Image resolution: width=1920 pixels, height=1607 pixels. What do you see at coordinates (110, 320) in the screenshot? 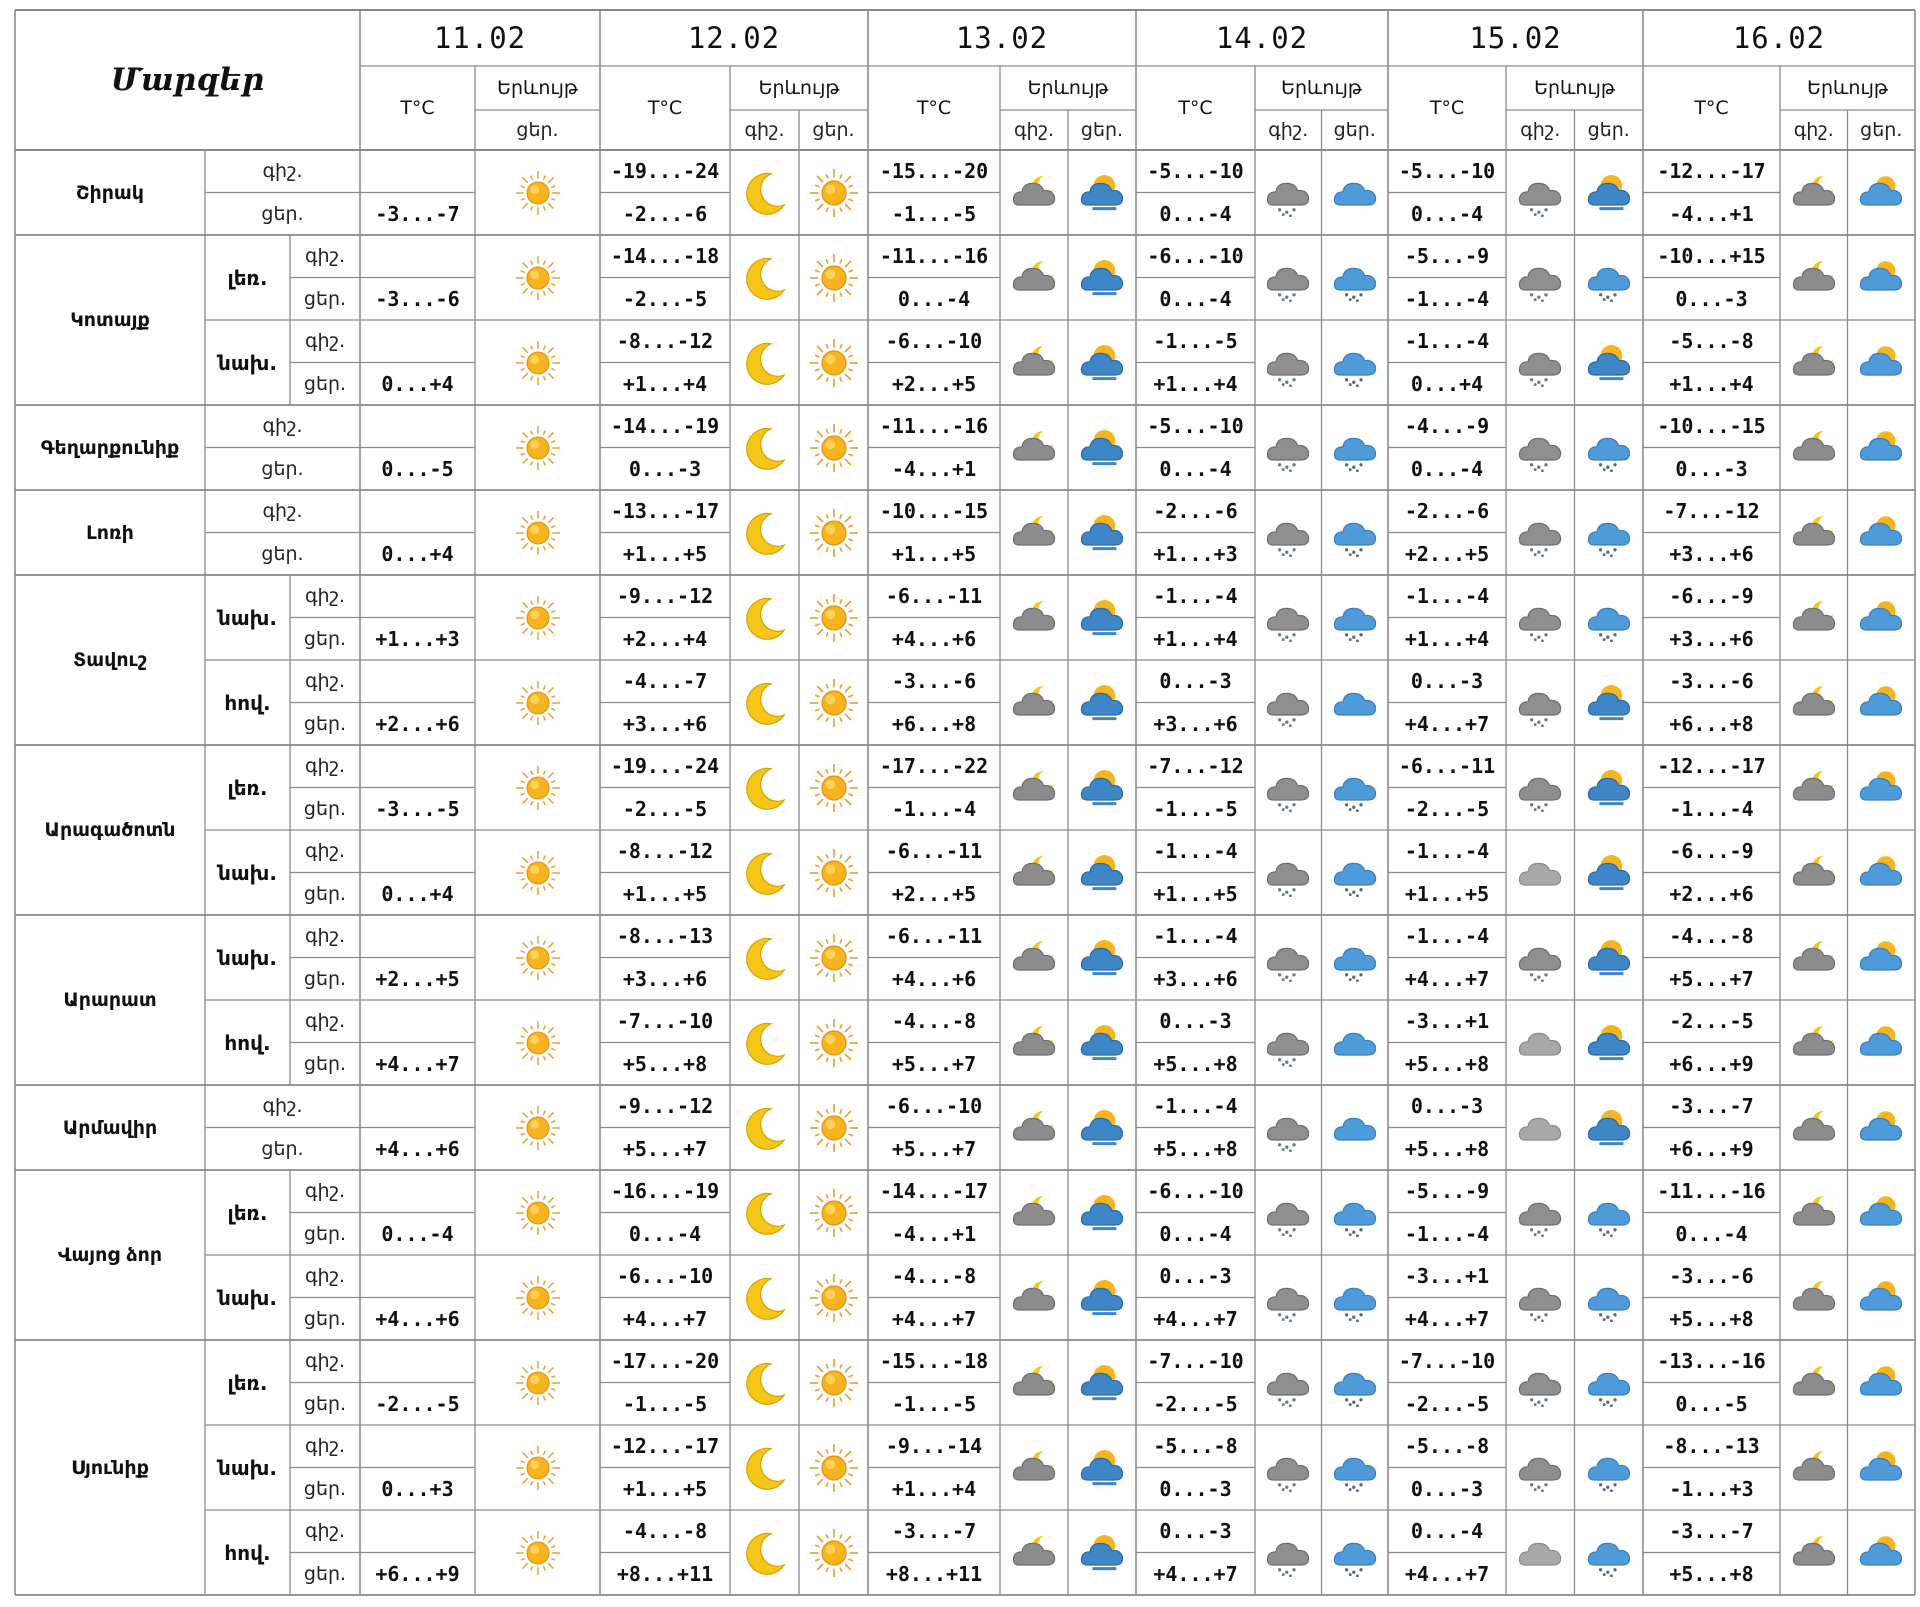
I see `province-name: Կոտայք` at bounding box center [110, 320].